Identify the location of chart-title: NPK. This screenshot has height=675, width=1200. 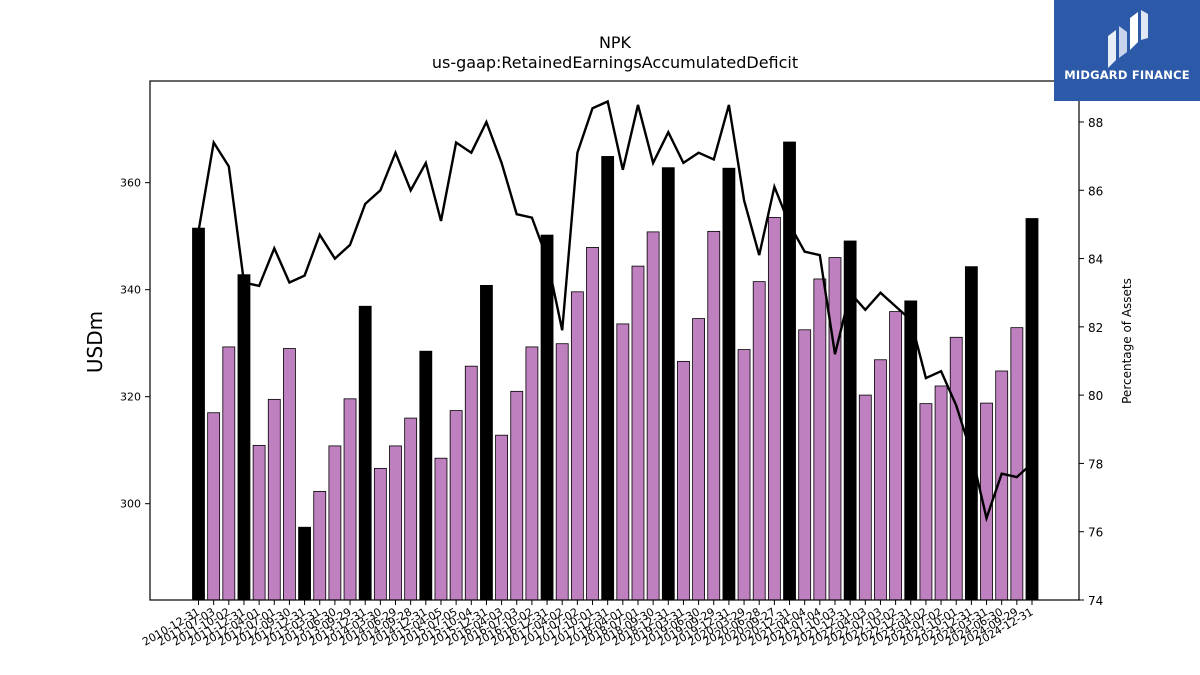
(615, 42).